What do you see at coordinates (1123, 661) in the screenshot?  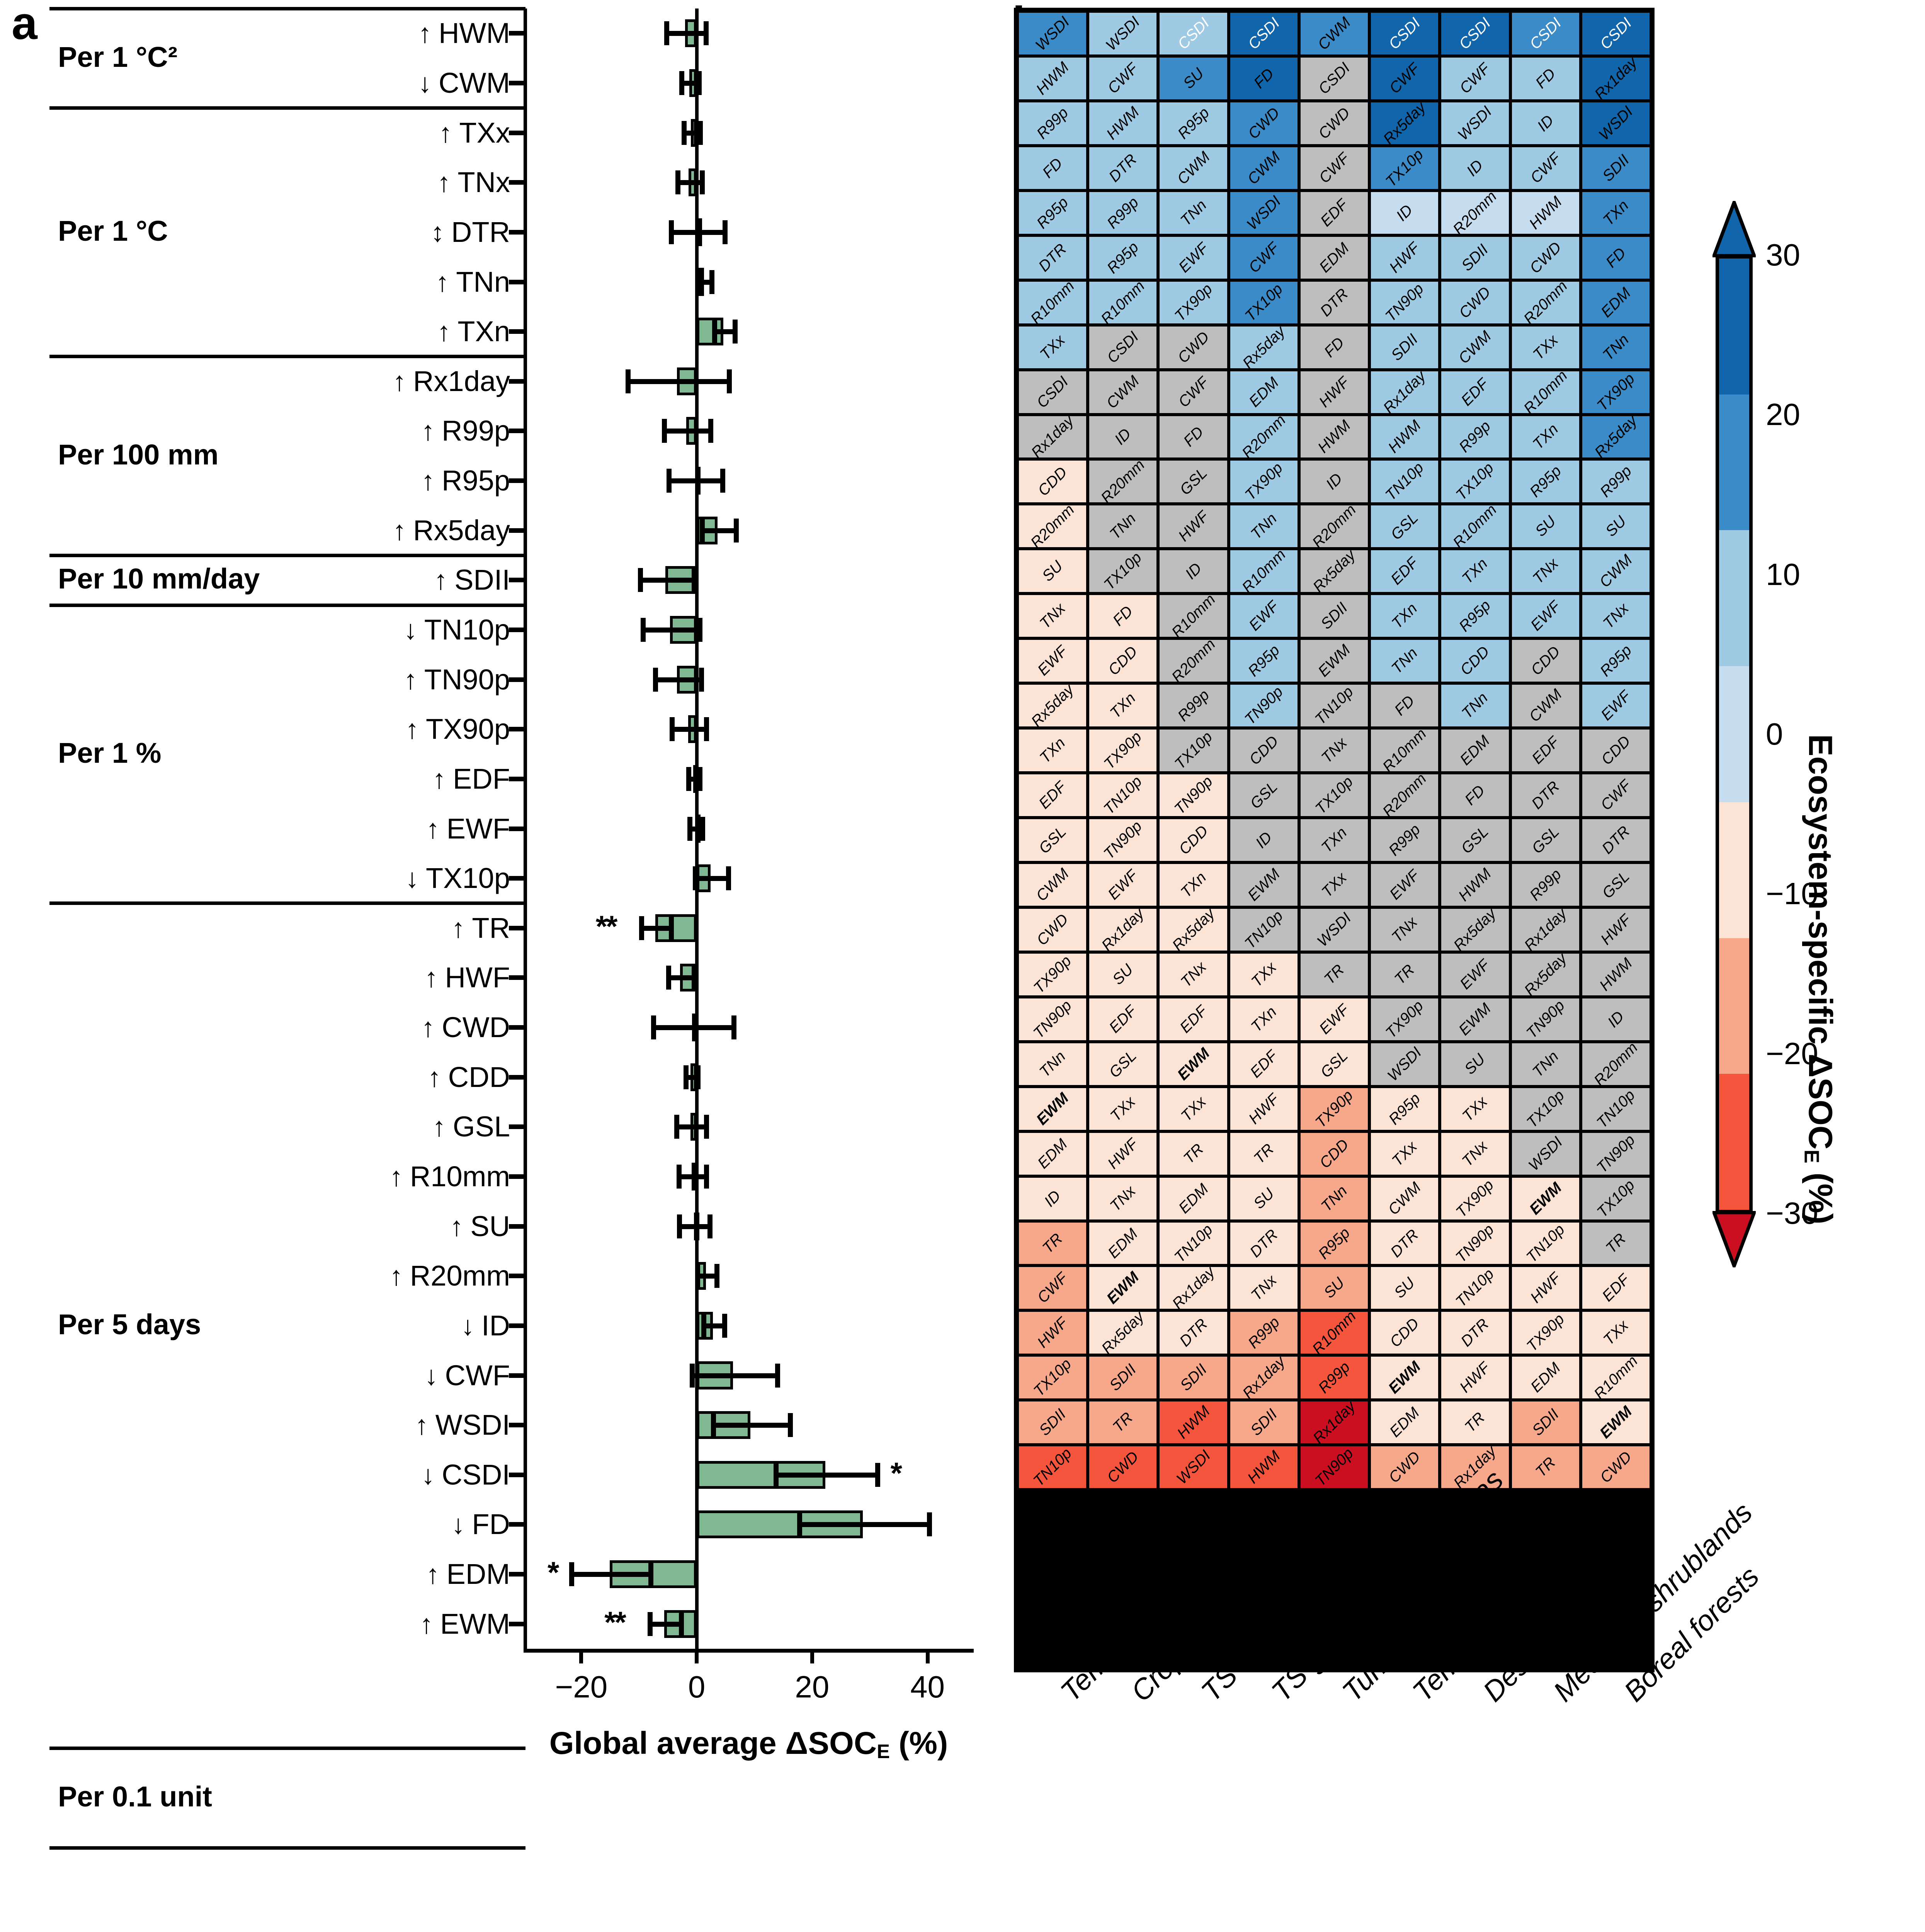 I see `heatmap-cell-label: CDD` at bounding box center [1123, 661].